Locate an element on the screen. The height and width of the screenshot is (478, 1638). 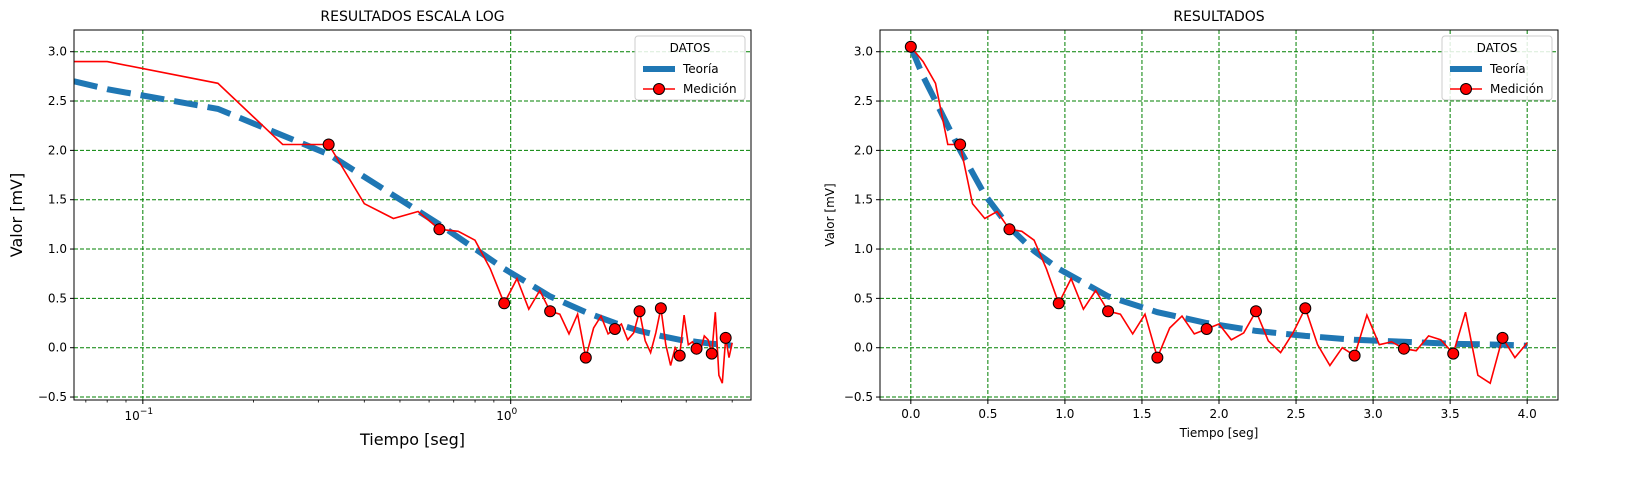
chart-title: RESULTADOS ESCALA LOG is located at coordinates (412, 17).